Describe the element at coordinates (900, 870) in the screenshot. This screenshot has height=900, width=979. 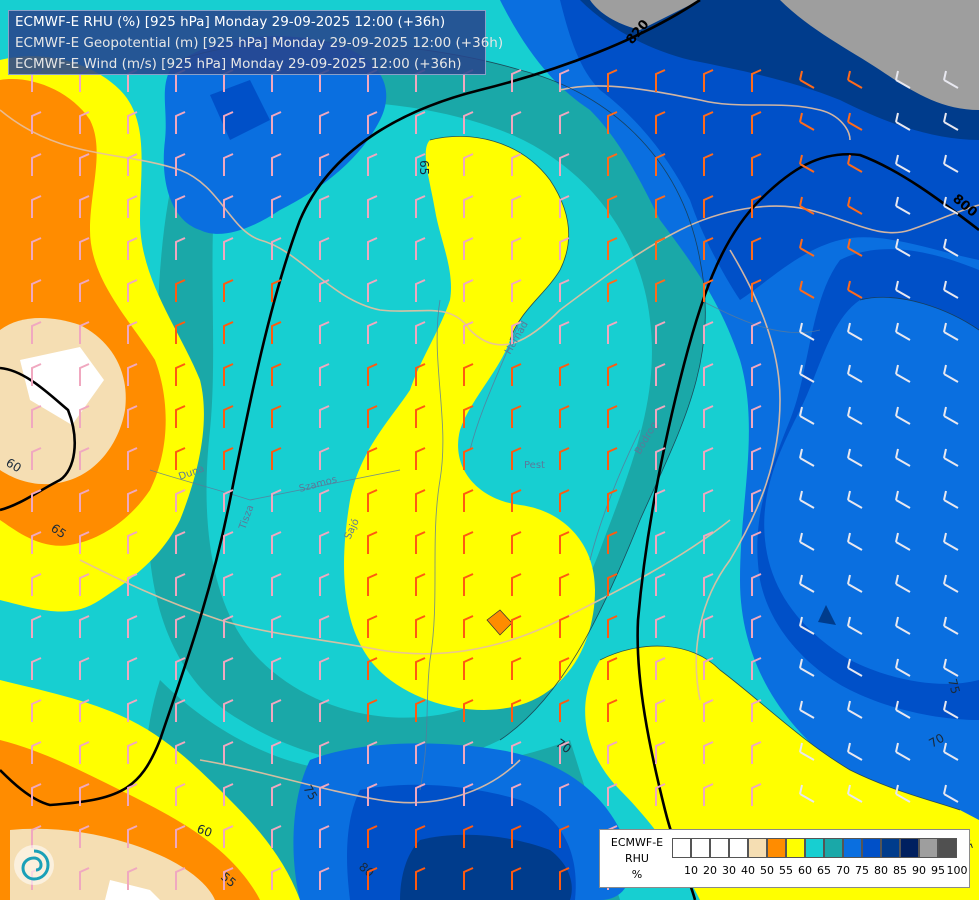
I see `legend-tick-label: 85` at that location.